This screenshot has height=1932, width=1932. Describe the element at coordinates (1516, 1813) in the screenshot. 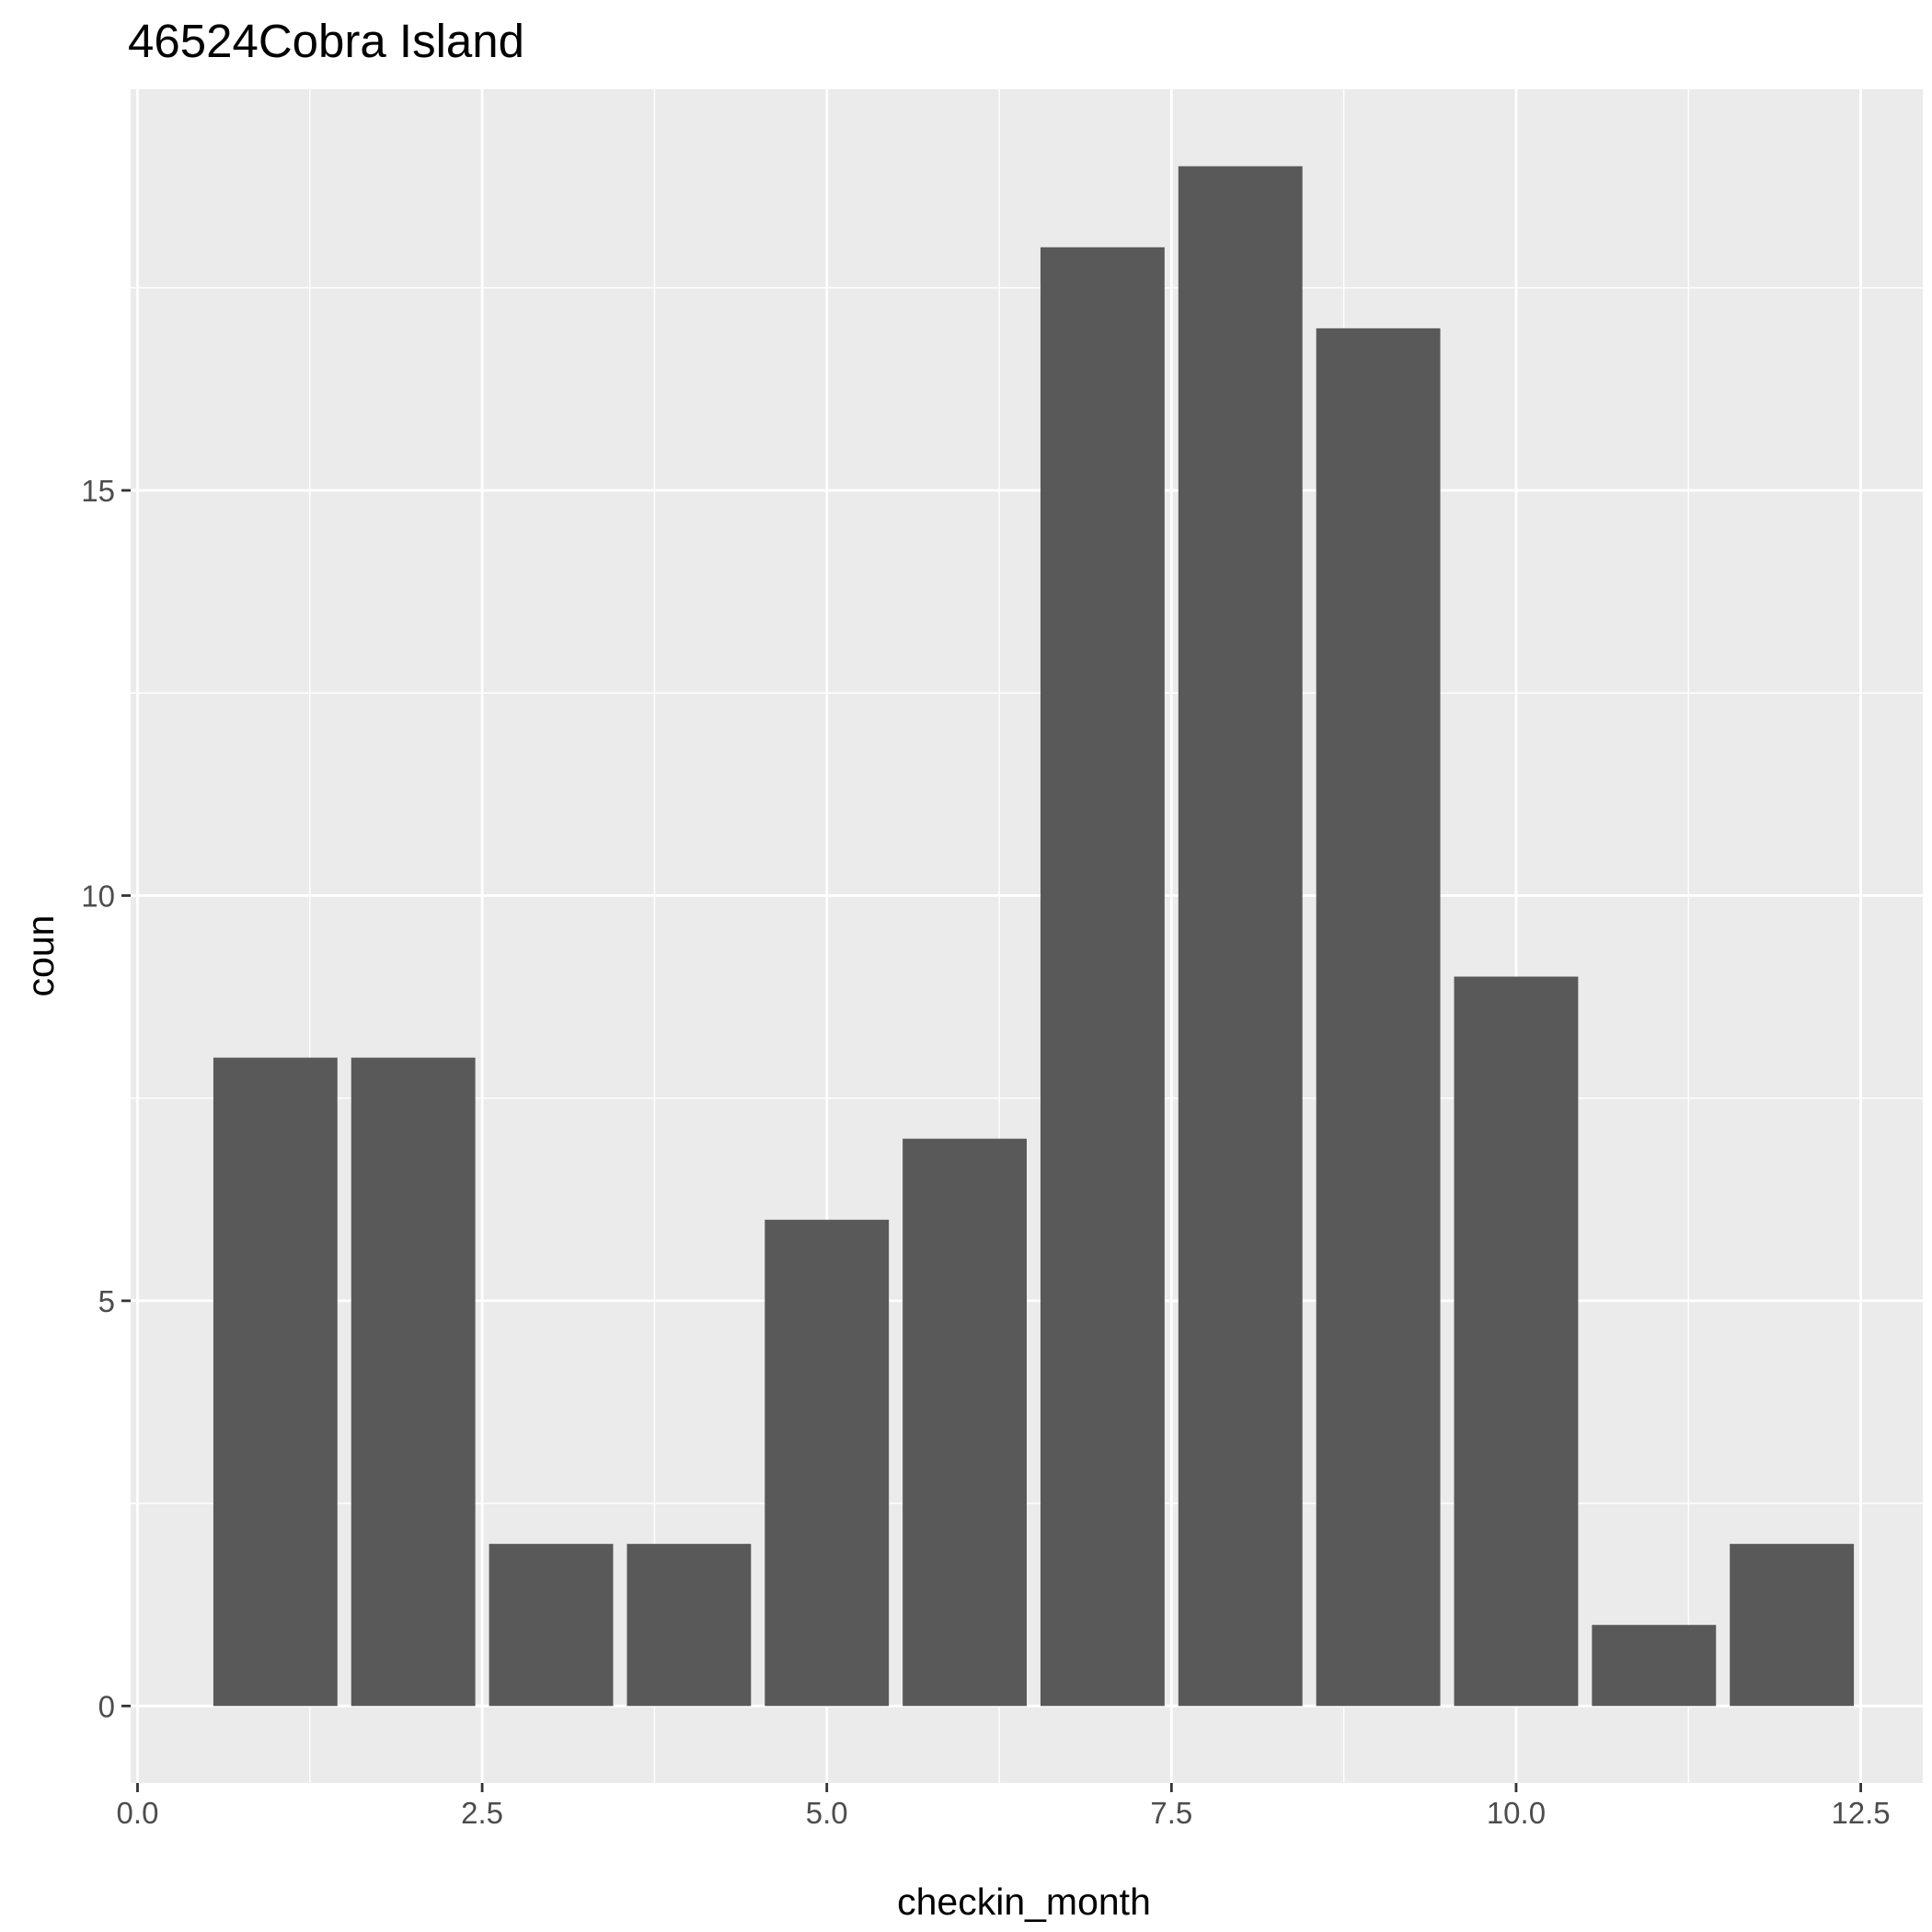

I see `x-tick-label: 10.0` at that location.